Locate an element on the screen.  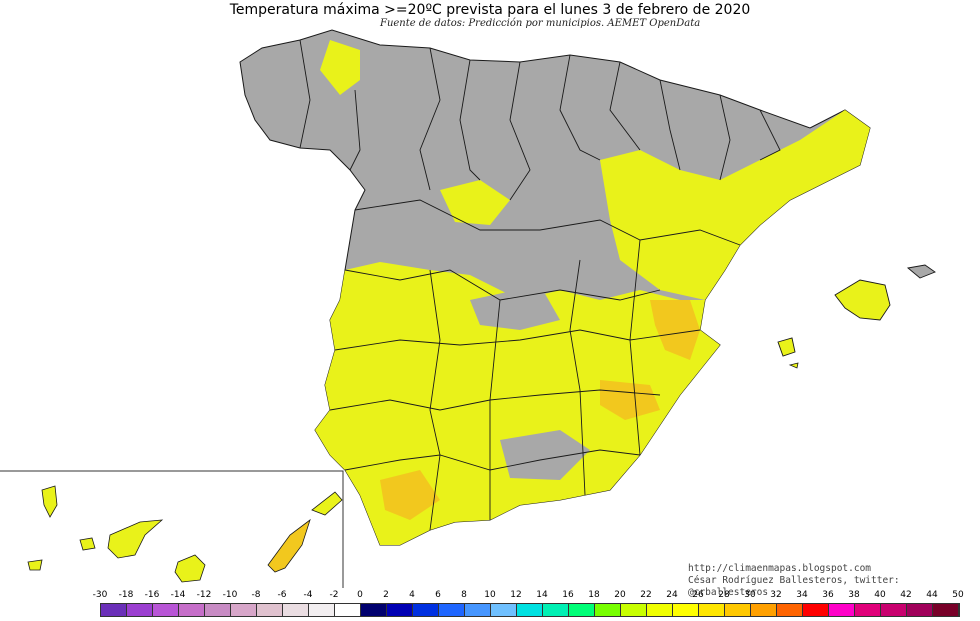
legend-label: -30 is located at coordinates (100, 595).